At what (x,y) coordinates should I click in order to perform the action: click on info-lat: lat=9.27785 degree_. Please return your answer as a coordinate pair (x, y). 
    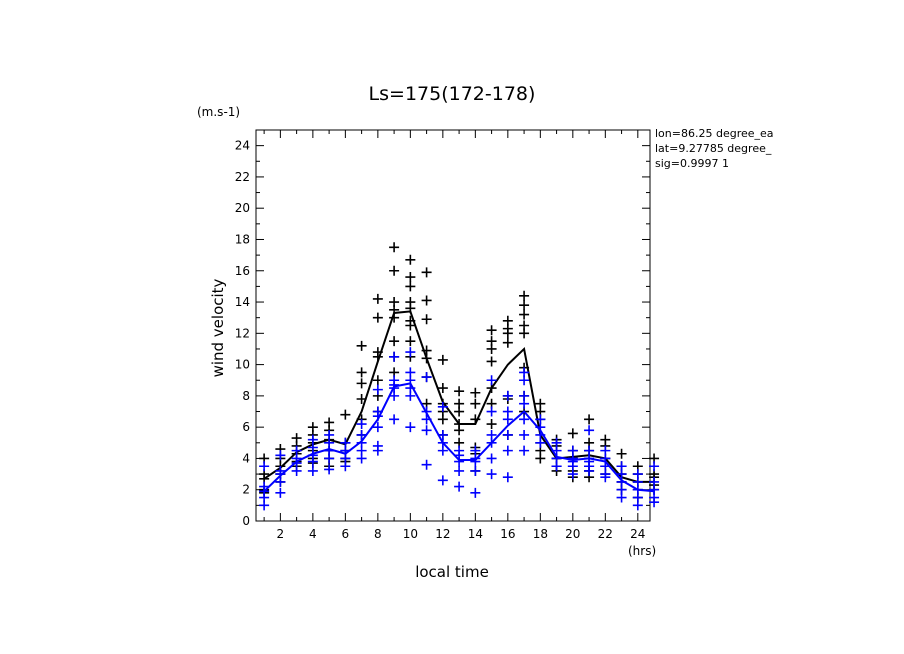
    Looking at the image, I should click on (713, 148).